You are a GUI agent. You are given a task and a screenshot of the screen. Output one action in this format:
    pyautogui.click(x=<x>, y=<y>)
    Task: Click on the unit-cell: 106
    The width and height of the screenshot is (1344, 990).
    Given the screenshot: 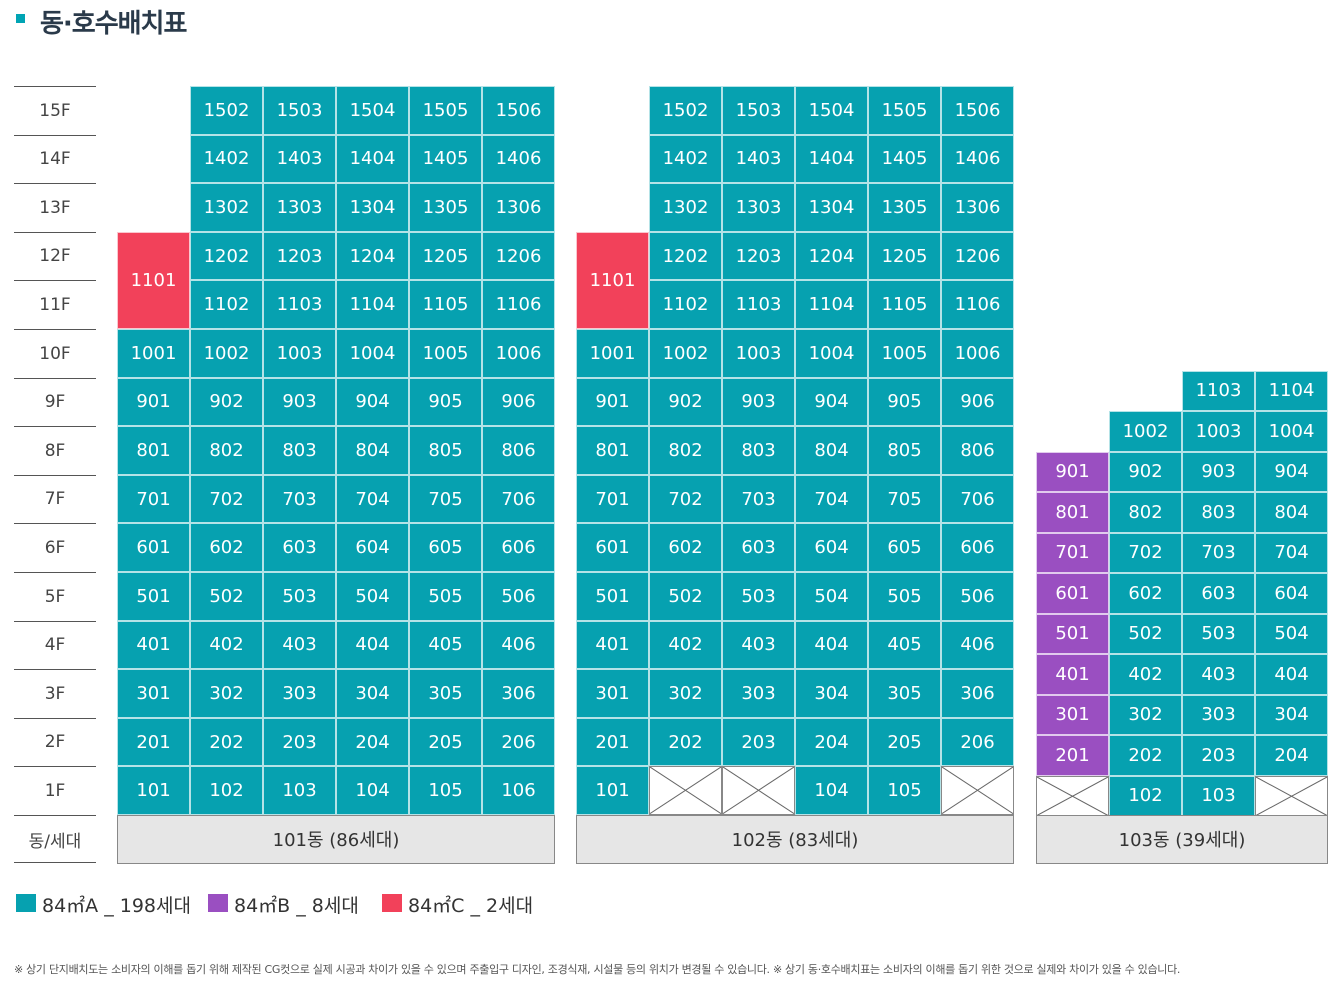 What is the action you would take?
    pyautogui.click(x=518, y=790)
    